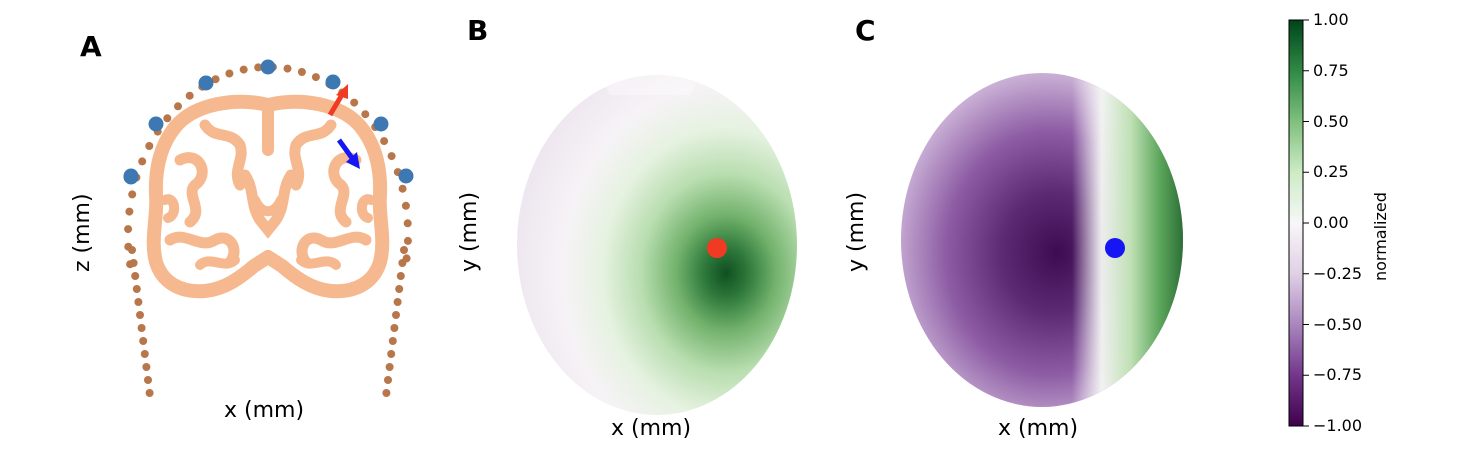  I want to click on panel-a, so click(268, 228).